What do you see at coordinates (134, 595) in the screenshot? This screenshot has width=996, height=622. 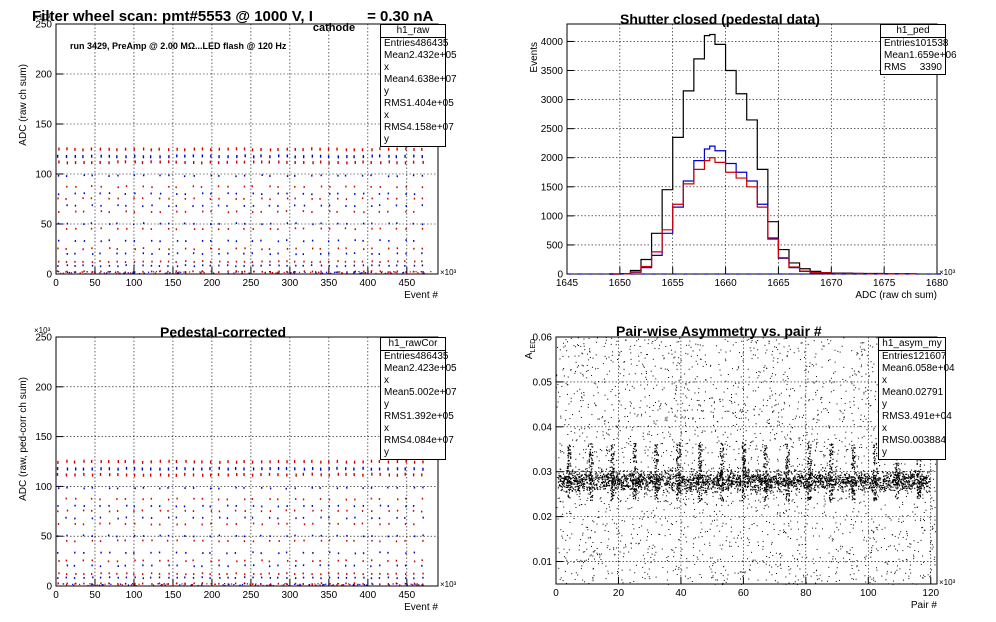 I see `rawcor-x-tick-label: 100` at bounding box center [134, 595].